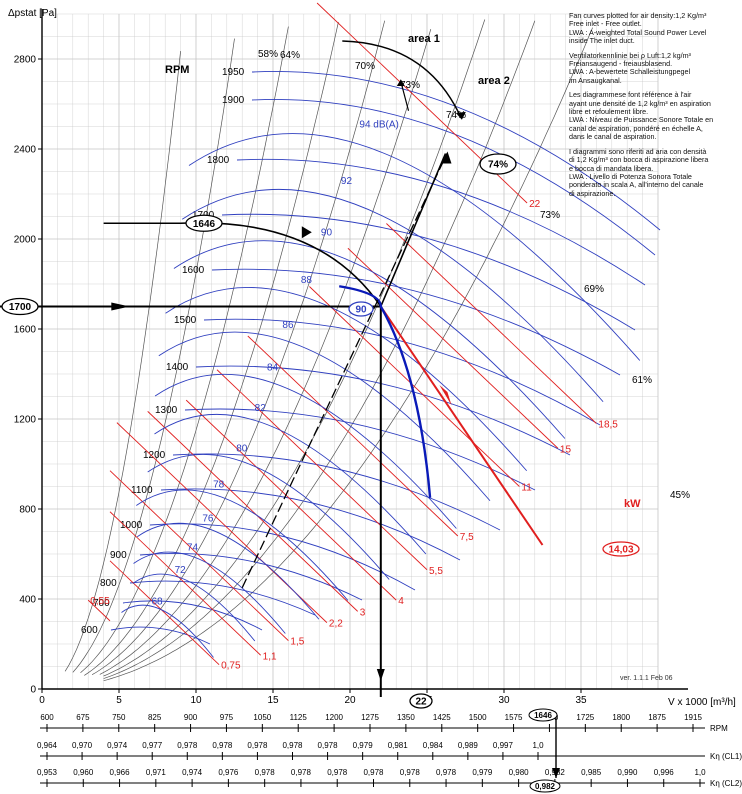 The image size is (742, 794). Describe the element at coordinates (25, 60) in the screenshot. I see `y-tick-label: 2800` at that location.